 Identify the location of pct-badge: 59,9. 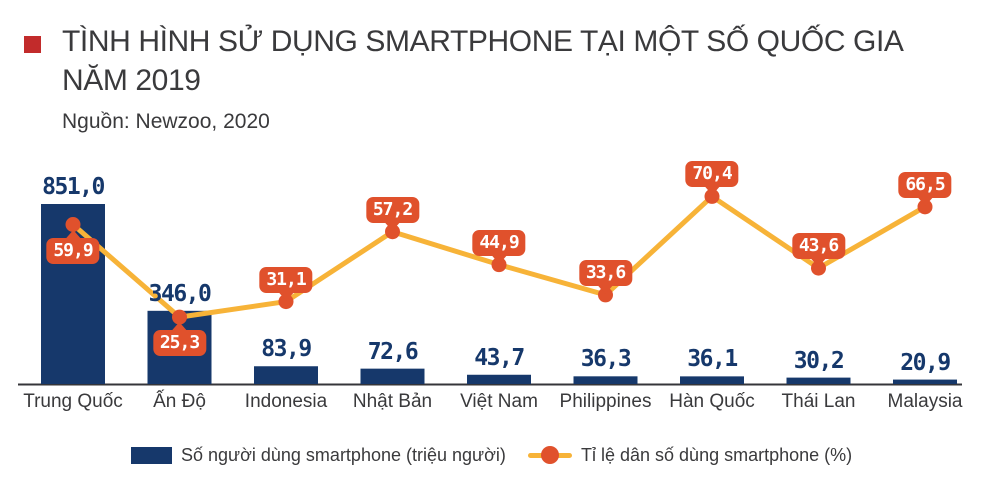
(73, 250).